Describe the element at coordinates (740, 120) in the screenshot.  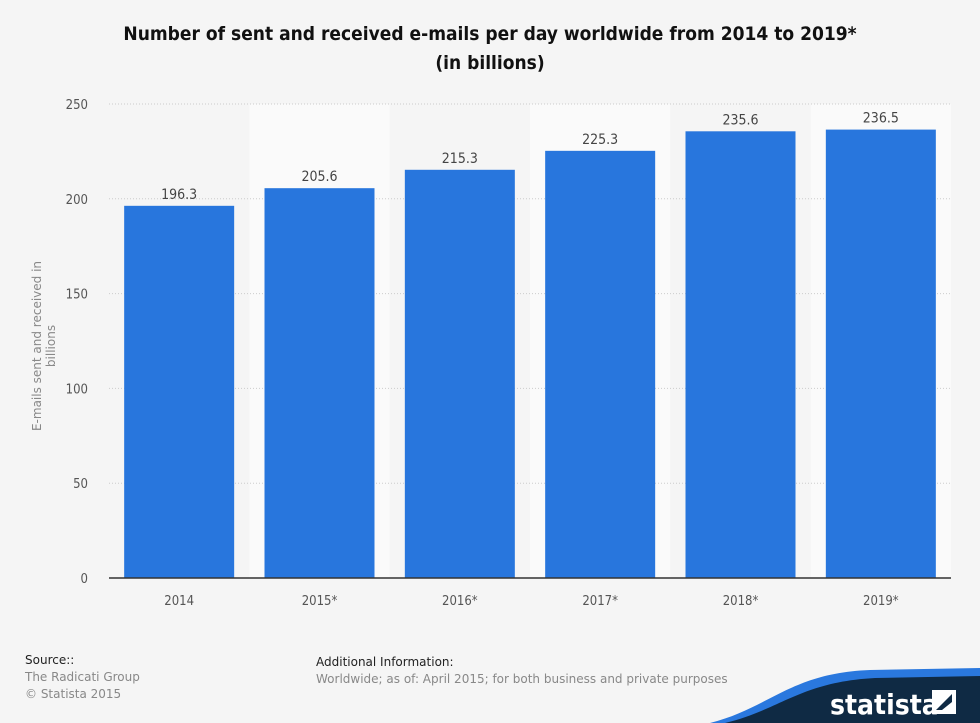
I see `data-label: 235.6` at that location.